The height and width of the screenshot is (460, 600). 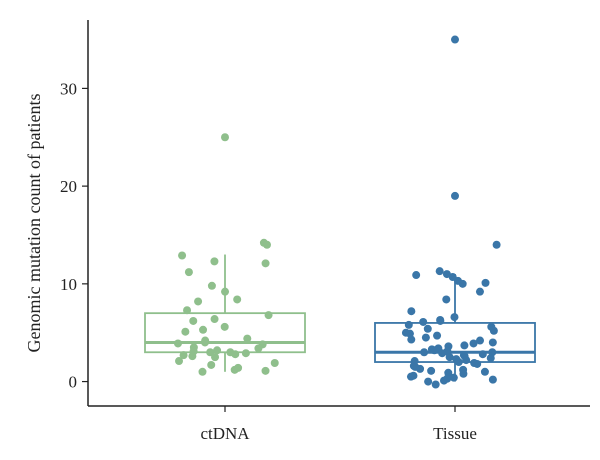 I want to click on y-tick-label: 0, so click(x=73, y=382).